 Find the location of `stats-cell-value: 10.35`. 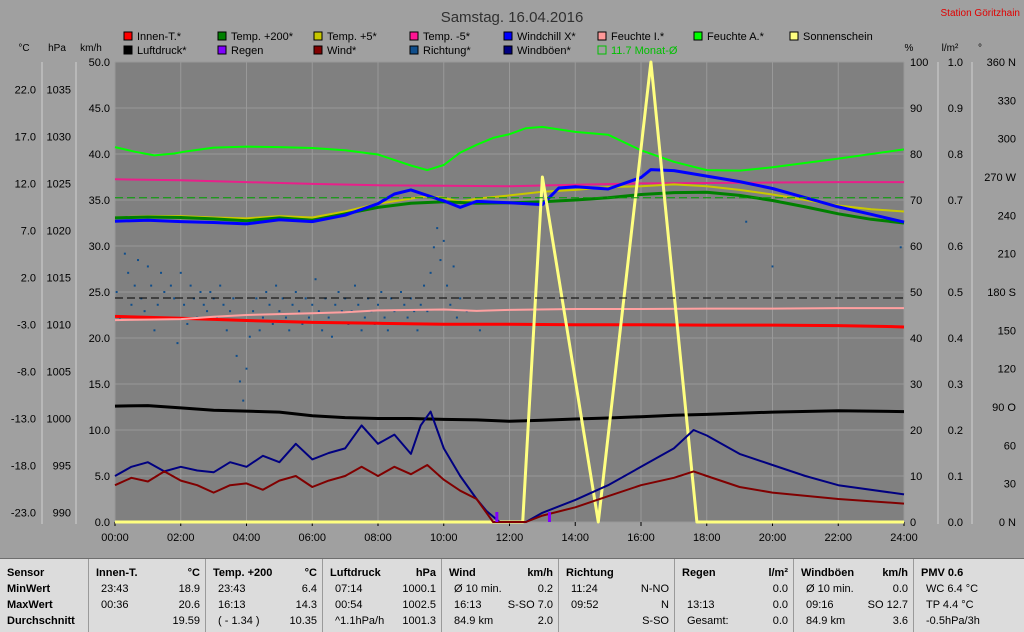

stats-cell-value: 10.35 is located at coordinates (303, 621).